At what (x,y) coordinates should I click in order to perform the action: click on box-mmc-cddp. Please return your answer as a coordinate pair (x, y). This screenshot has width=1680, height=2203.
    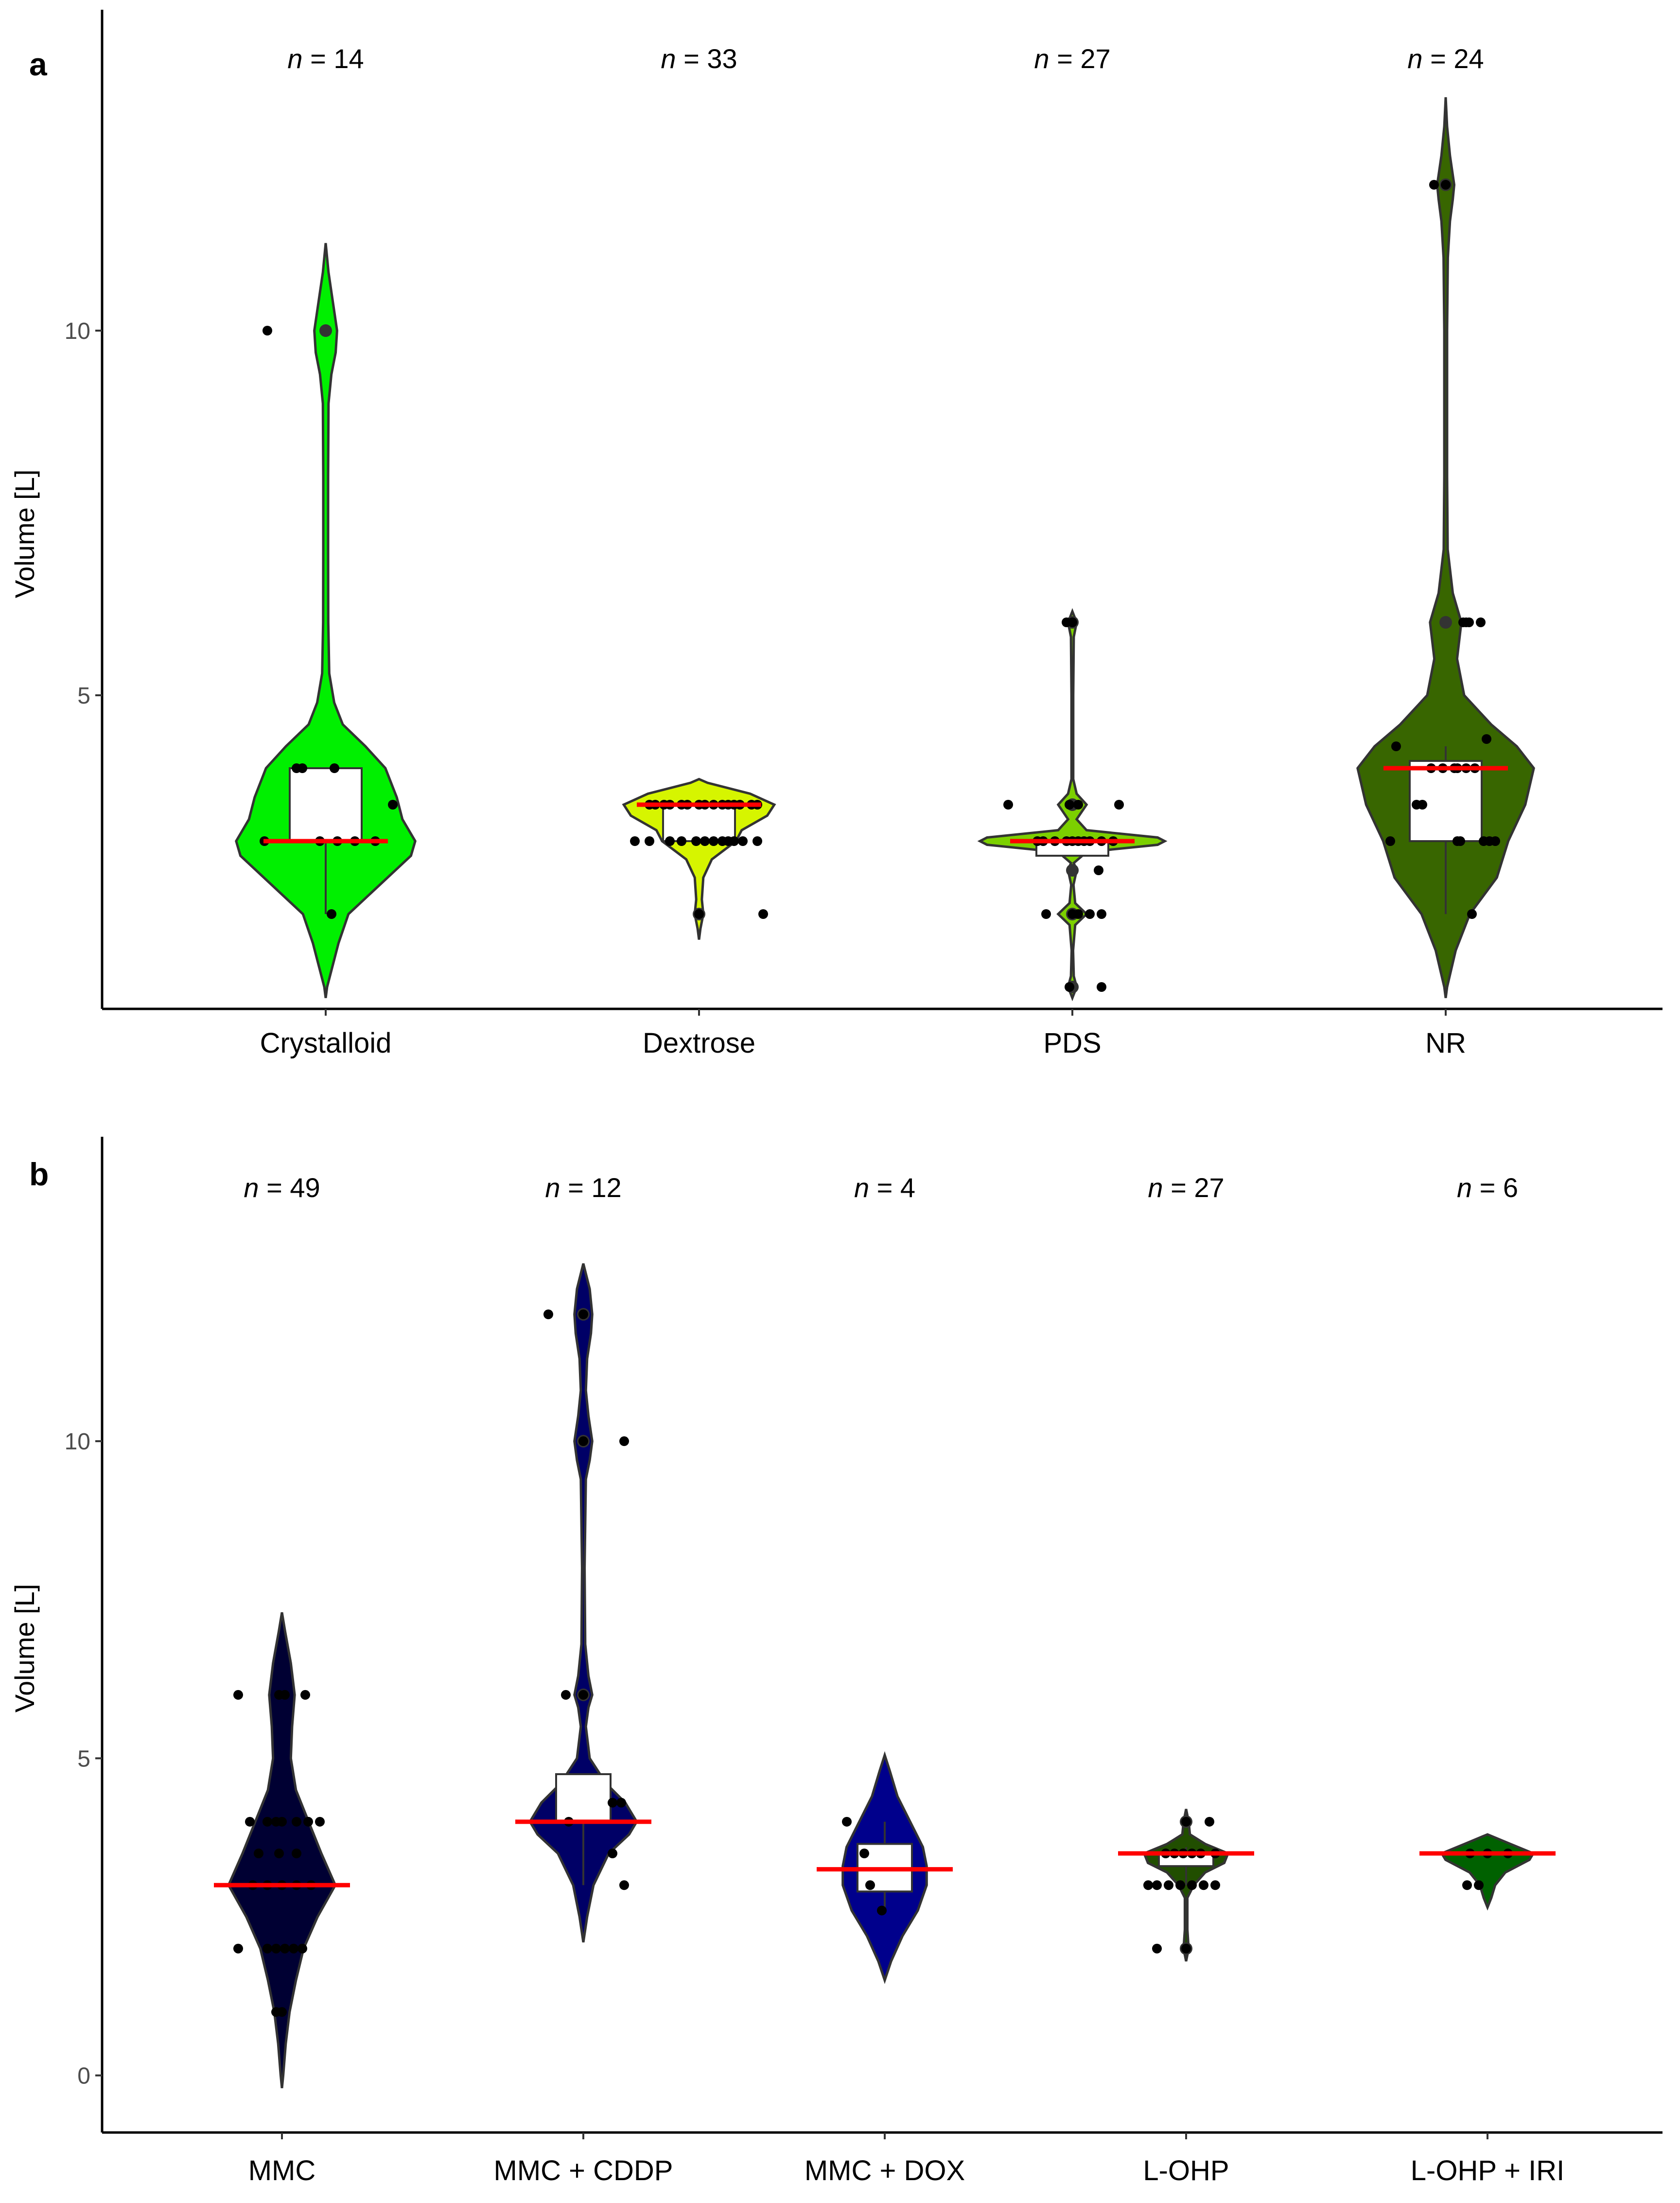
    Looking at the image, I should click on (583, 1798).